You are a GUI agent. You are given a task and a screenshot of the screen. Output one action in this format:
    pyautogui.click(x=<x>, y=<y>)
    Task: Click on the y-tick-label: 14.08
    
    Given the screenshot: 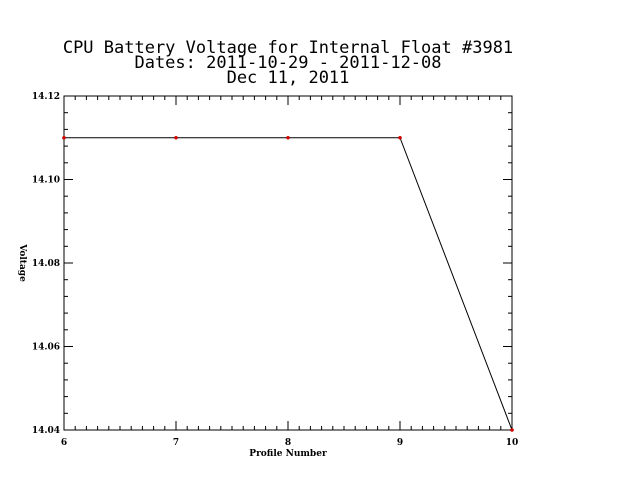 What is the action you would take?
    pyautogui.click(x=46, y=264)
    